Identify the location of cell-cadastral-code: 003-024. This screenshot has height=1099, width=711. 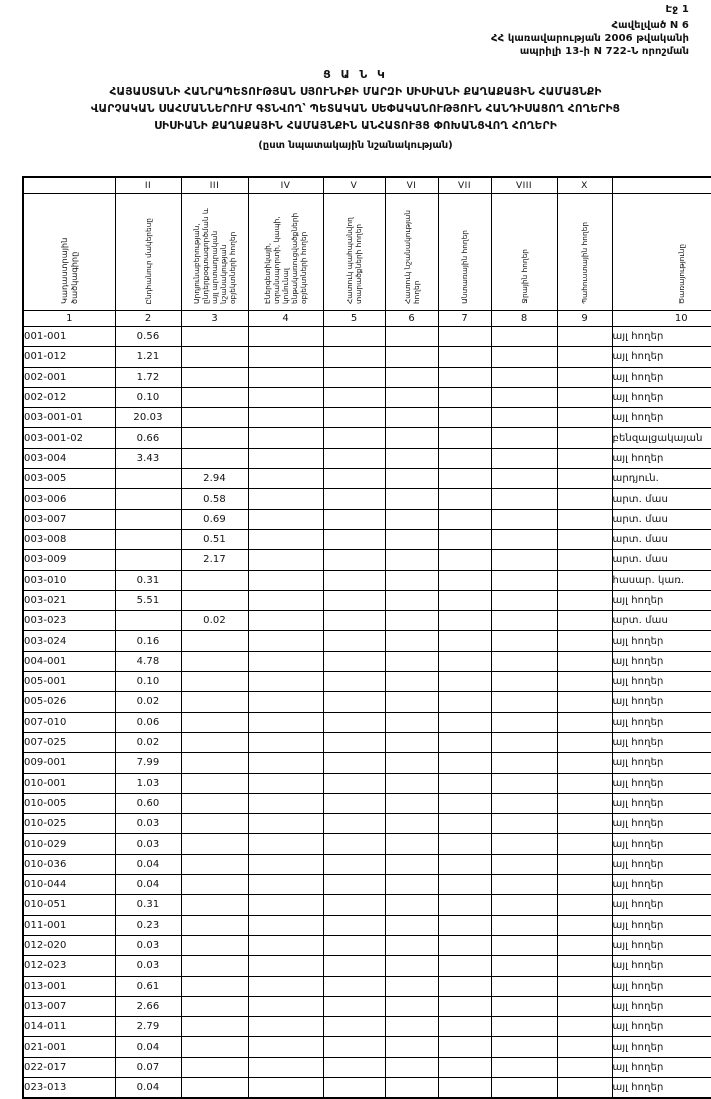
(69, 641).